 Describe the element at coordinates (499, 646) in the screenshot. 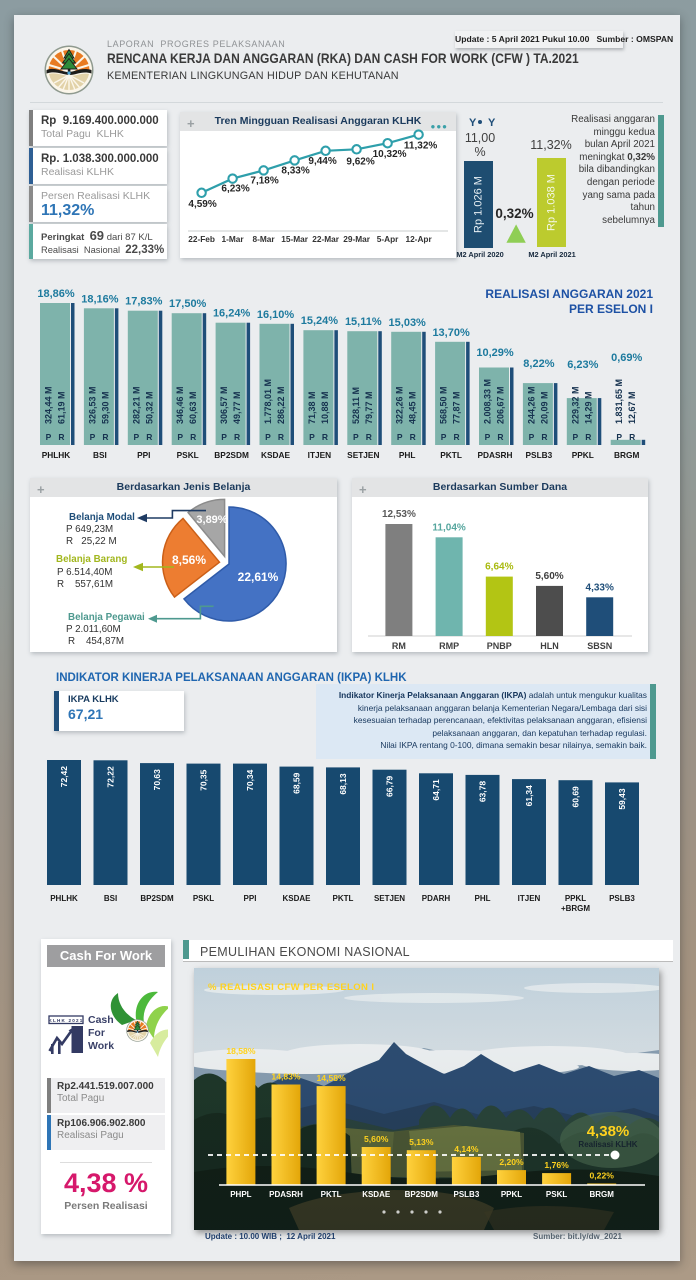

I see `svg-text: PNBP` at that location.